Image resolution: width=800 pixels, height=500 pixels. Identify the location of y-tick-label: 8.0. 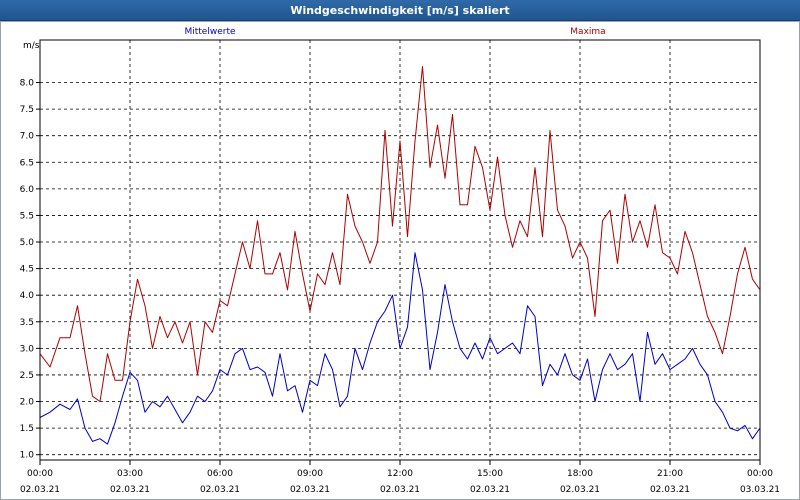
(27, 84).